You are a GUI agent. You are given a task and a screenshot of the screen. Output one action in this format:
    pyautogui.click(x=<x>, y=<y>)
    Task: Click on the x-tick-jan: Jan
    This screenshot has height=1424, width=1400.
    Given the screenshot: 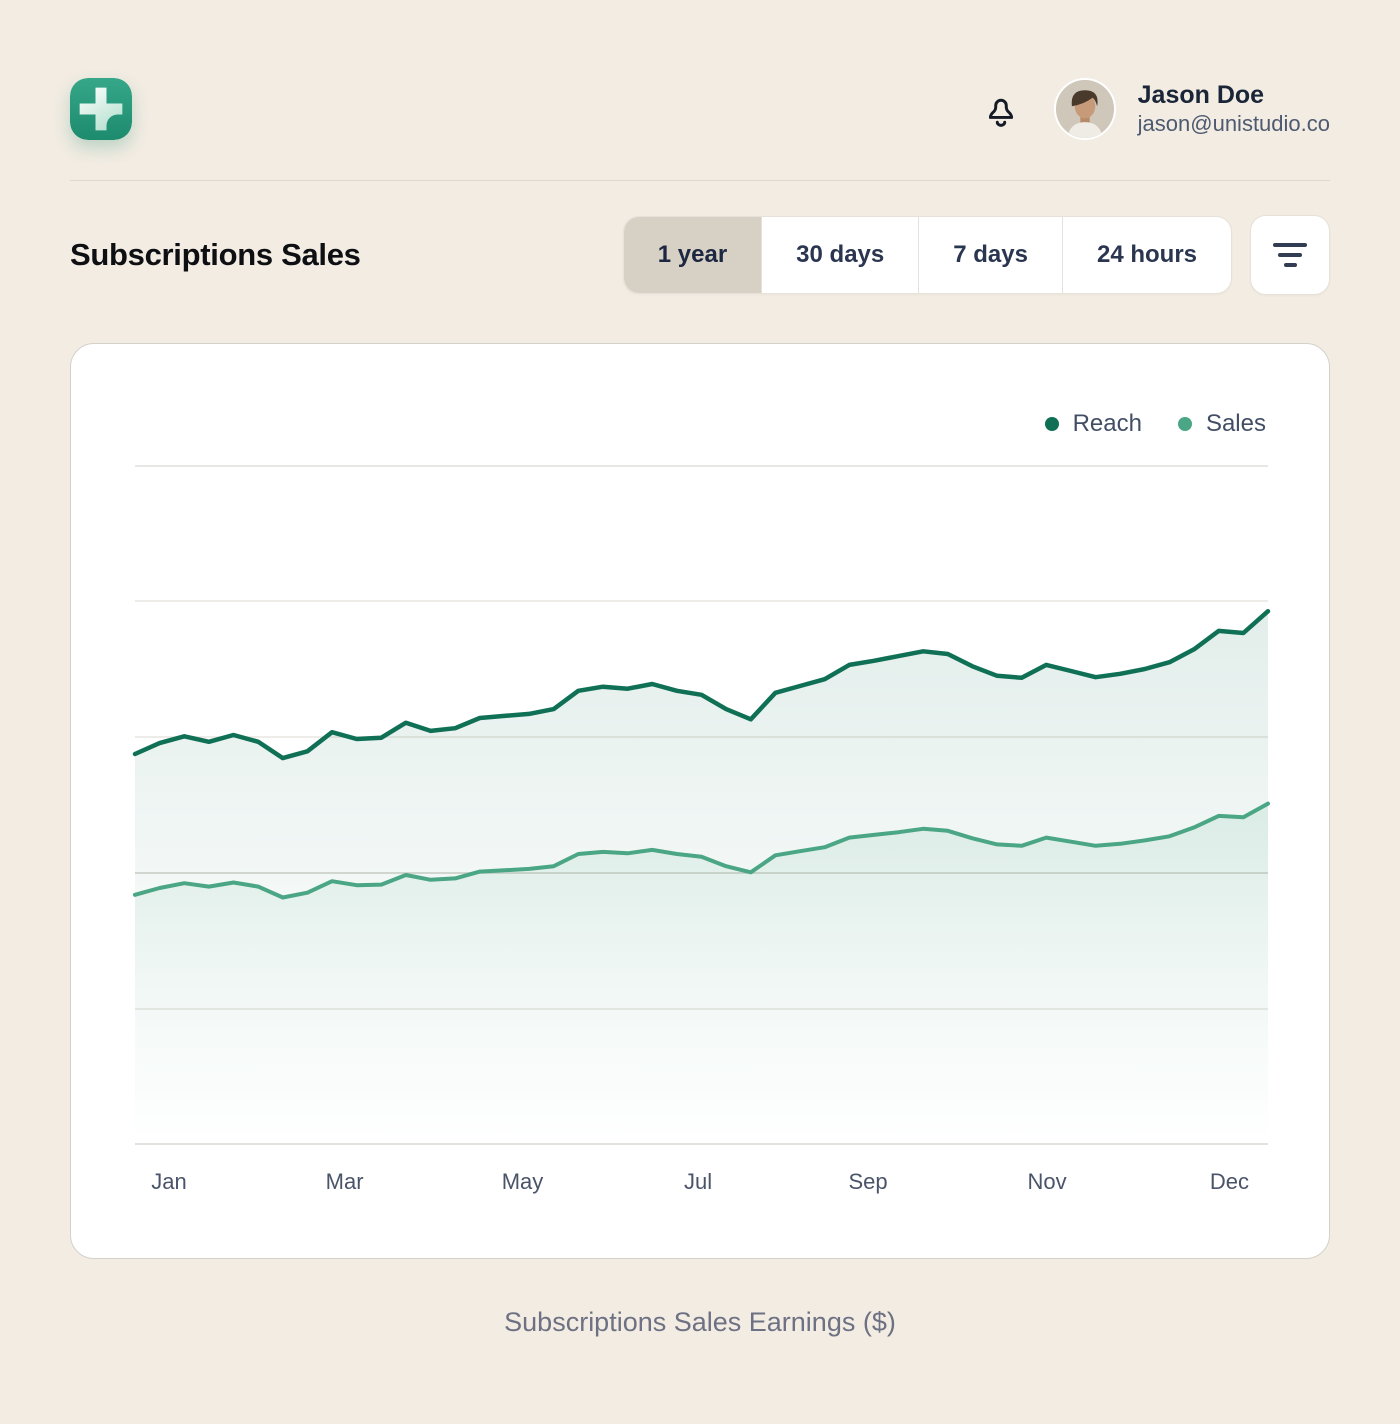 What is the action you would take?
    pyautogui.click(x=169, y=1181)
    